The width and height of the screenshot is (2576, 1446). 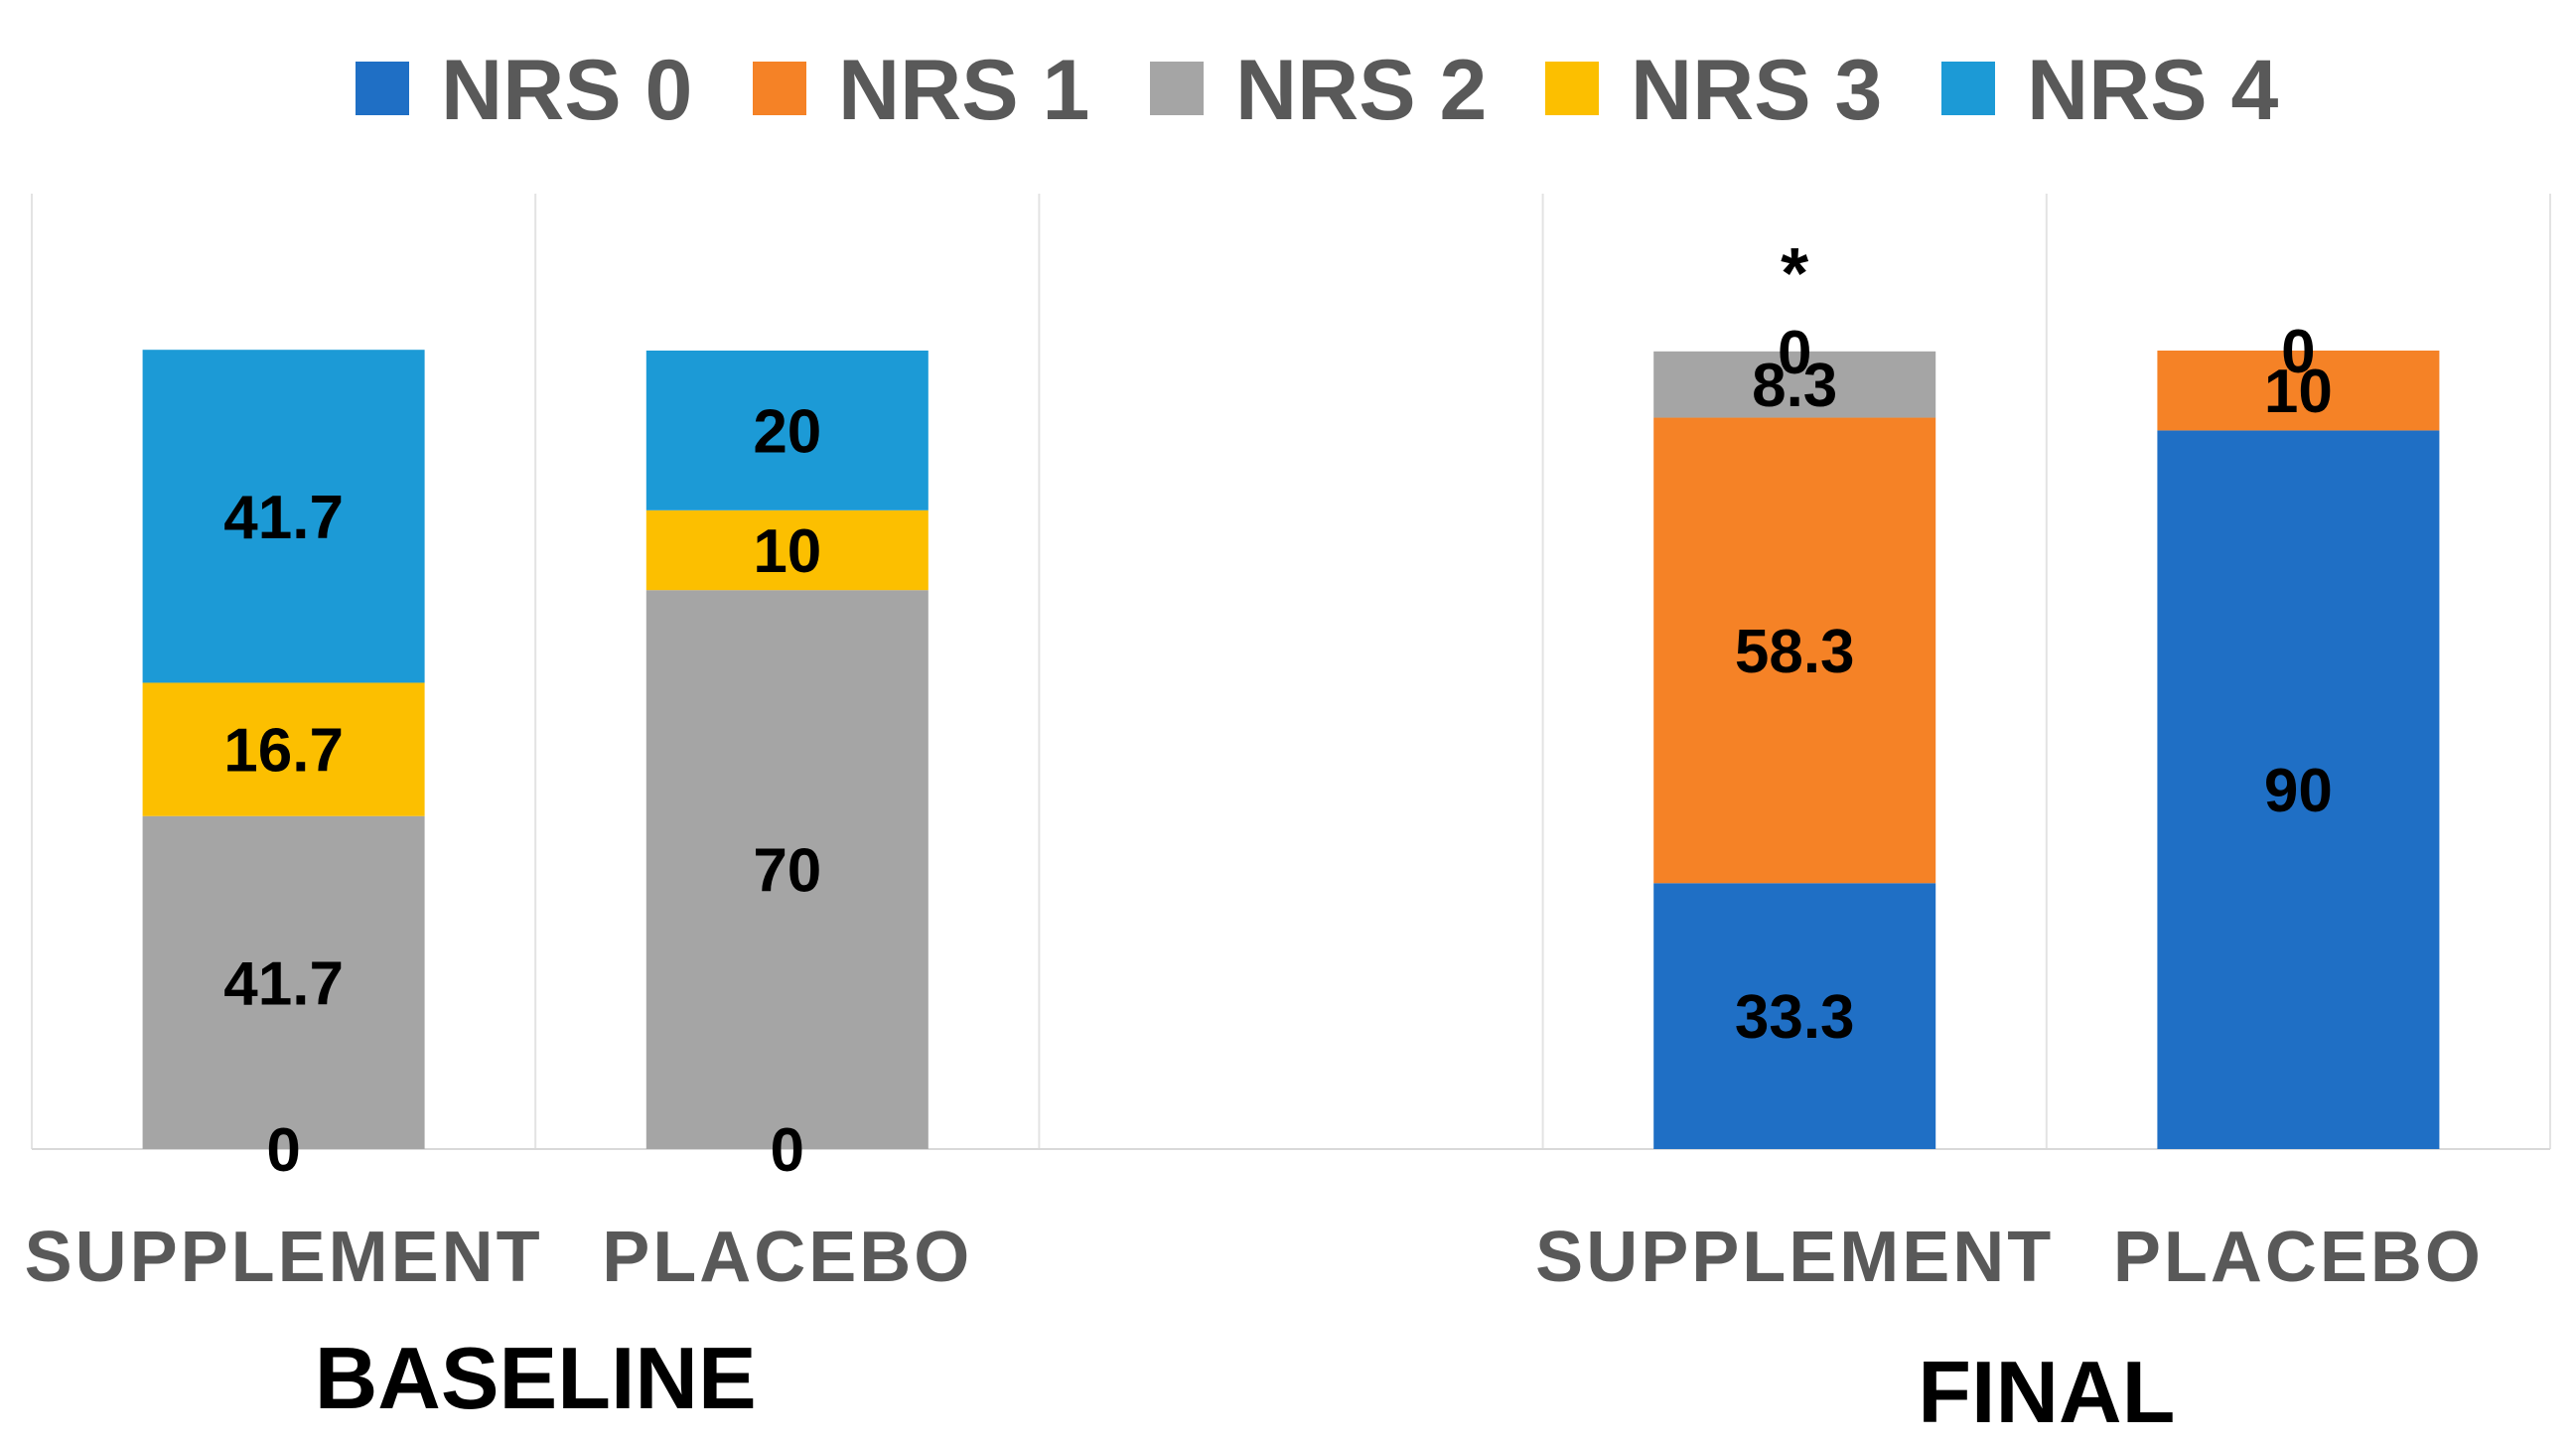 I want to click on data-label: 90, so click(x=2298, y=791).